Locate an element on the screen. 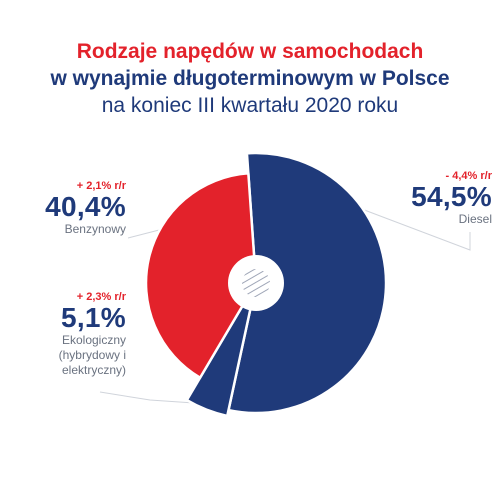 The height and width of the screenshot is (500, 500). category-ekologiczny-line-2: (hybrydowy i is located at coordinates (92, 355).